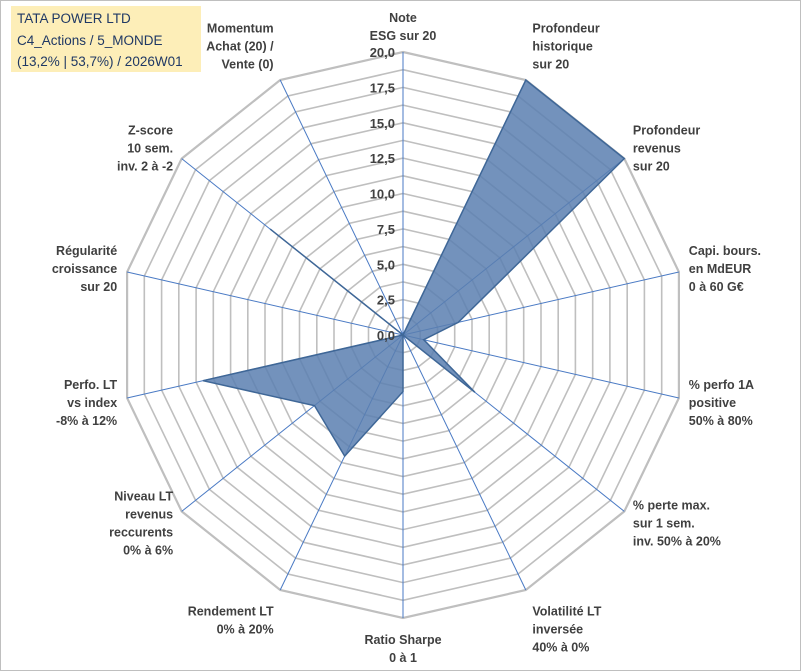  I want to click on axis-label: % perfo 1A positive 50% à 80%, so click(721, 403).